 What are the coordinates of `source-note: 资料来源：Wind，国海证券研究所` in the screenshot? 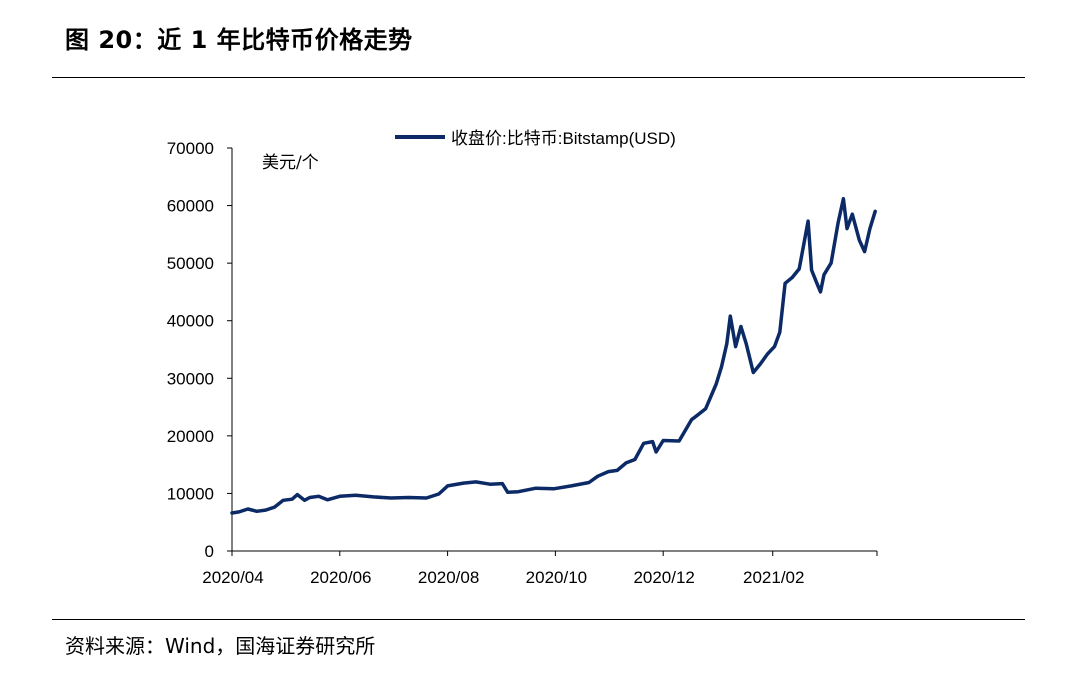 It's located at (220, 646).